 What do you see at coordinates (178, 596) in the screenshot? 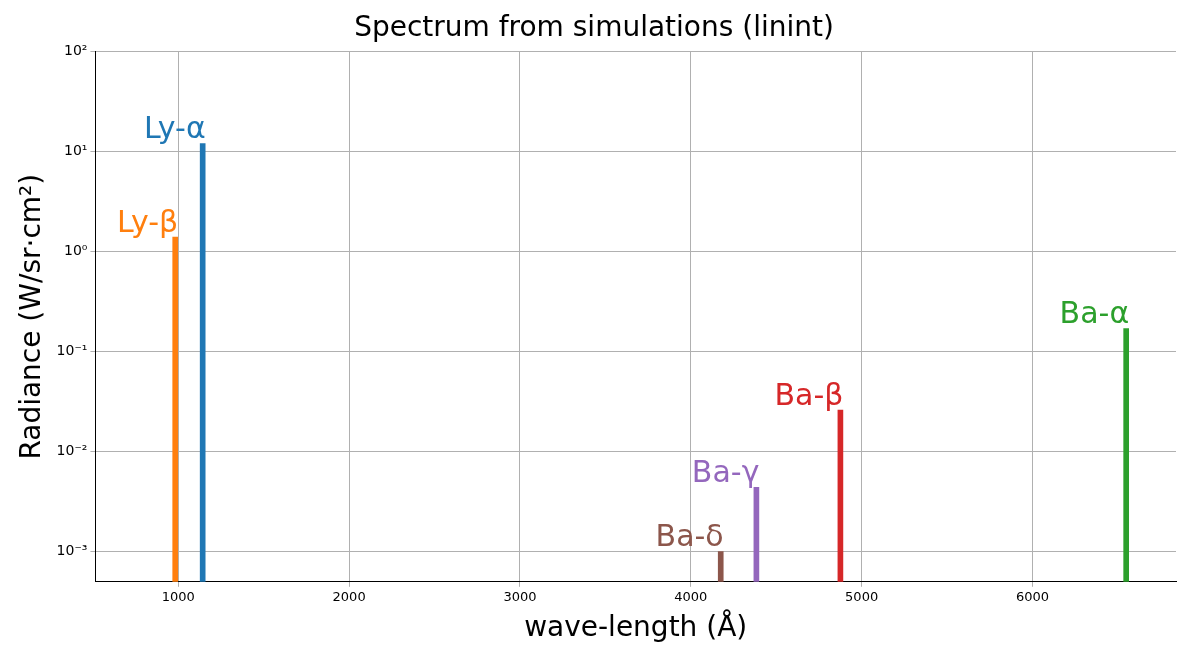
I see `x-tick-label: 1000` at bounding box center [178, 596].